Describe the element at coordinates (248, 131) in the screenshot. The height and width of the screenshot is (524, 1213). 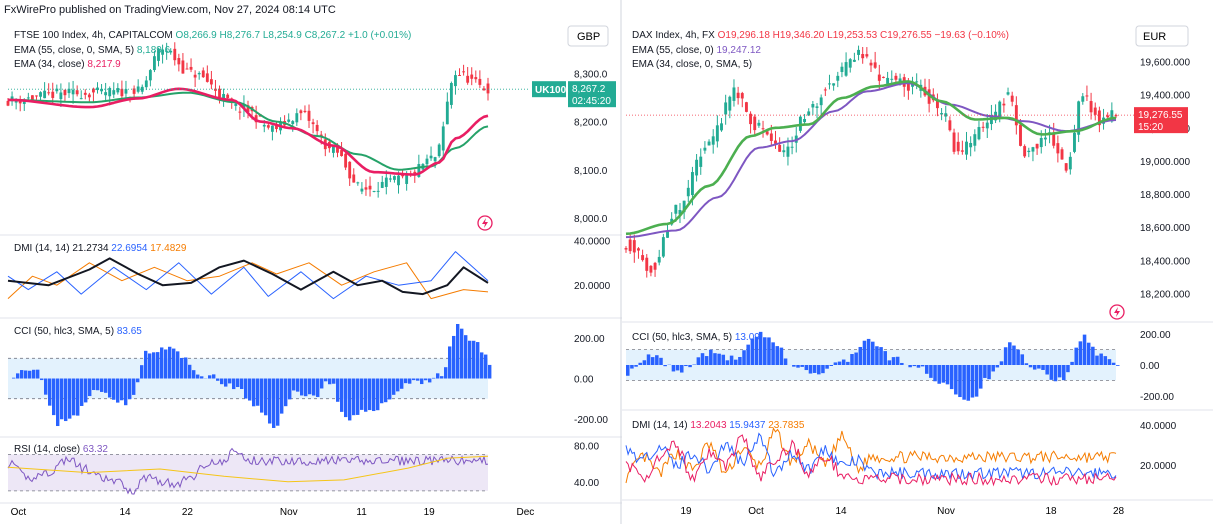
I see `ema-55-line` at that location.